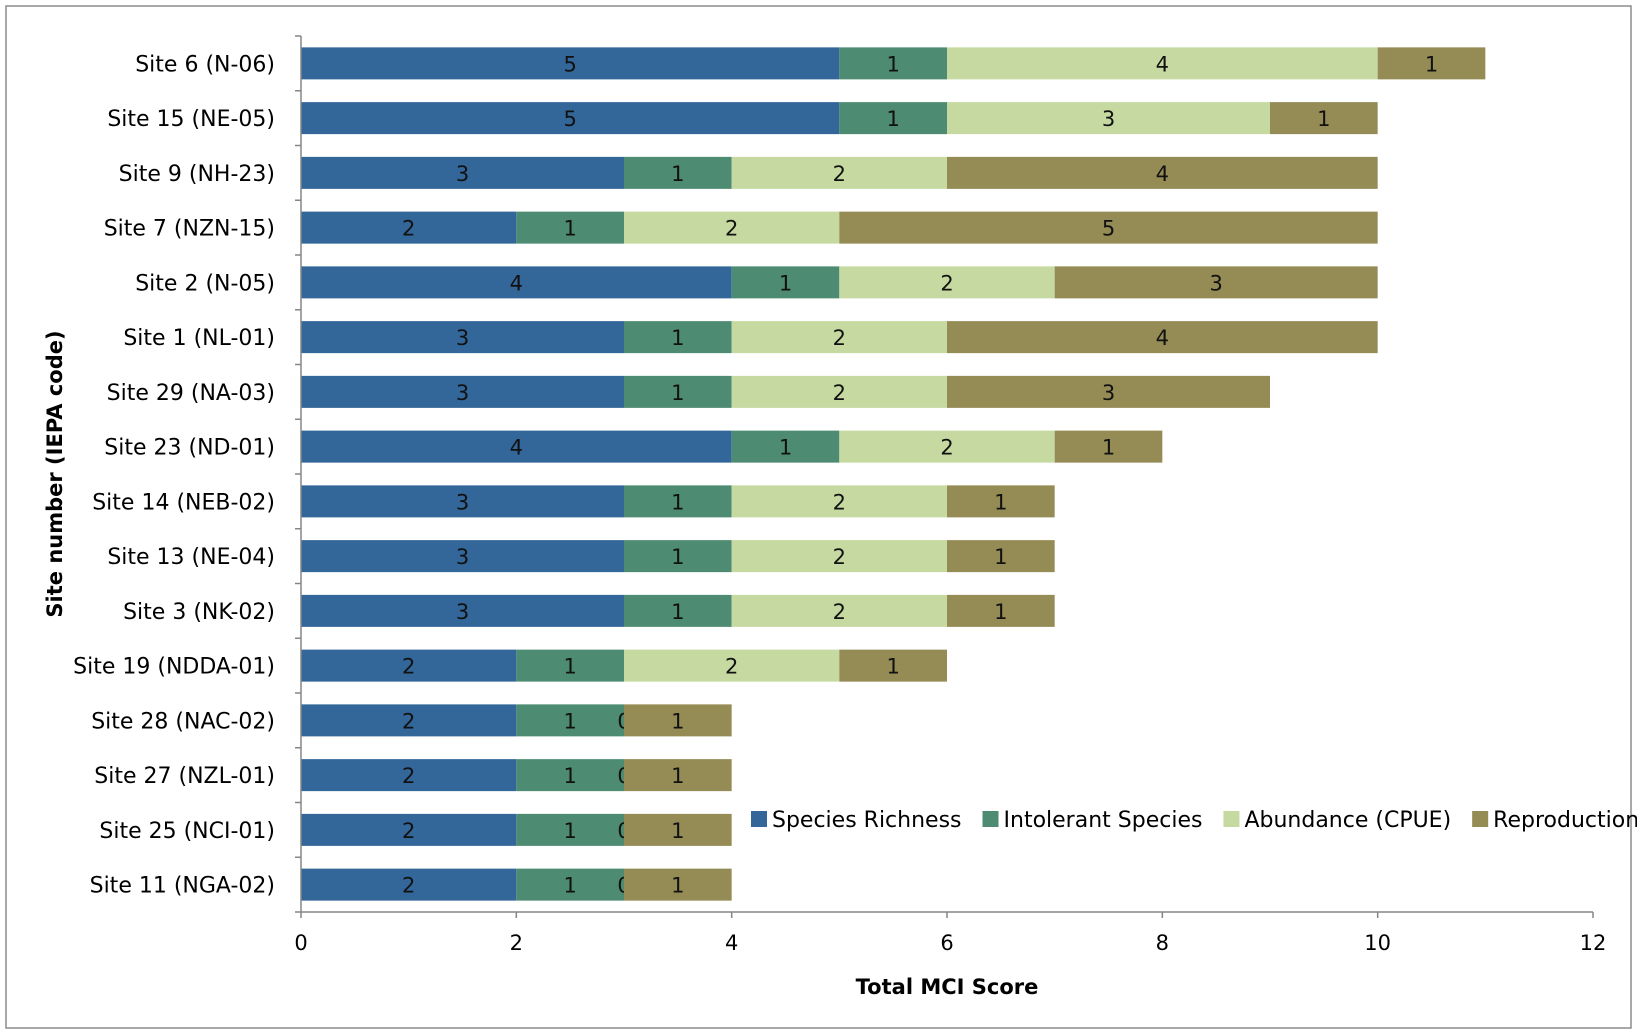 The image size is (1637, 1034). What do you see at coordinates (1480, 819) in the screenshot?
I see `legend-swatch-reproduction` at bounding box center [1480, 819].